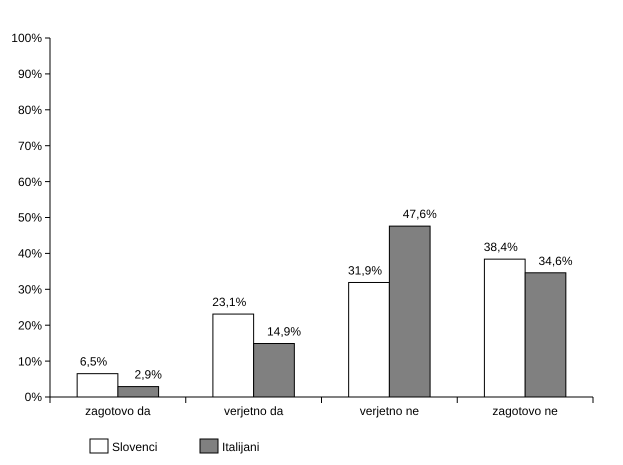 The image size is (623, 465). What do you see at coordinates (501, 247) in the screenshot?
I see `data-label: 38,4%` at bounding box center [501, 247].